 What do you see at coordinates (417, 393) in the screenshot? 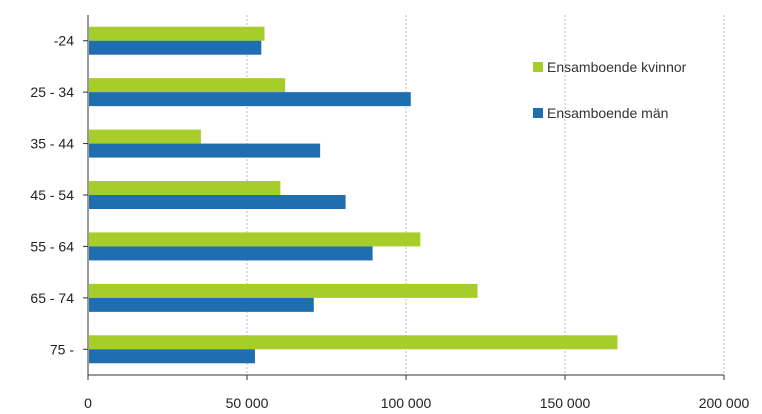
I see `x-tick-labels: 0 50 000 100 000 150 000 200 000` at bounding box center [417, 393].